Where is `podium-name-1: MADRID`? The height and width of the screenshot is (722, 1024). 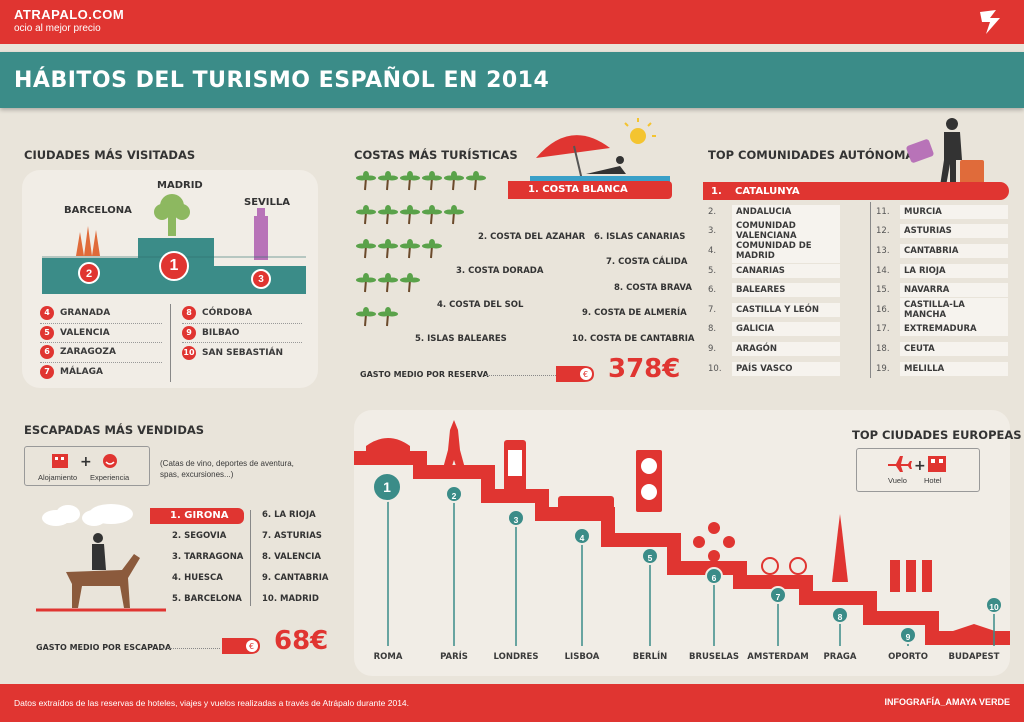
podium-name-1: MADRID is located at coordinates (180, 185).